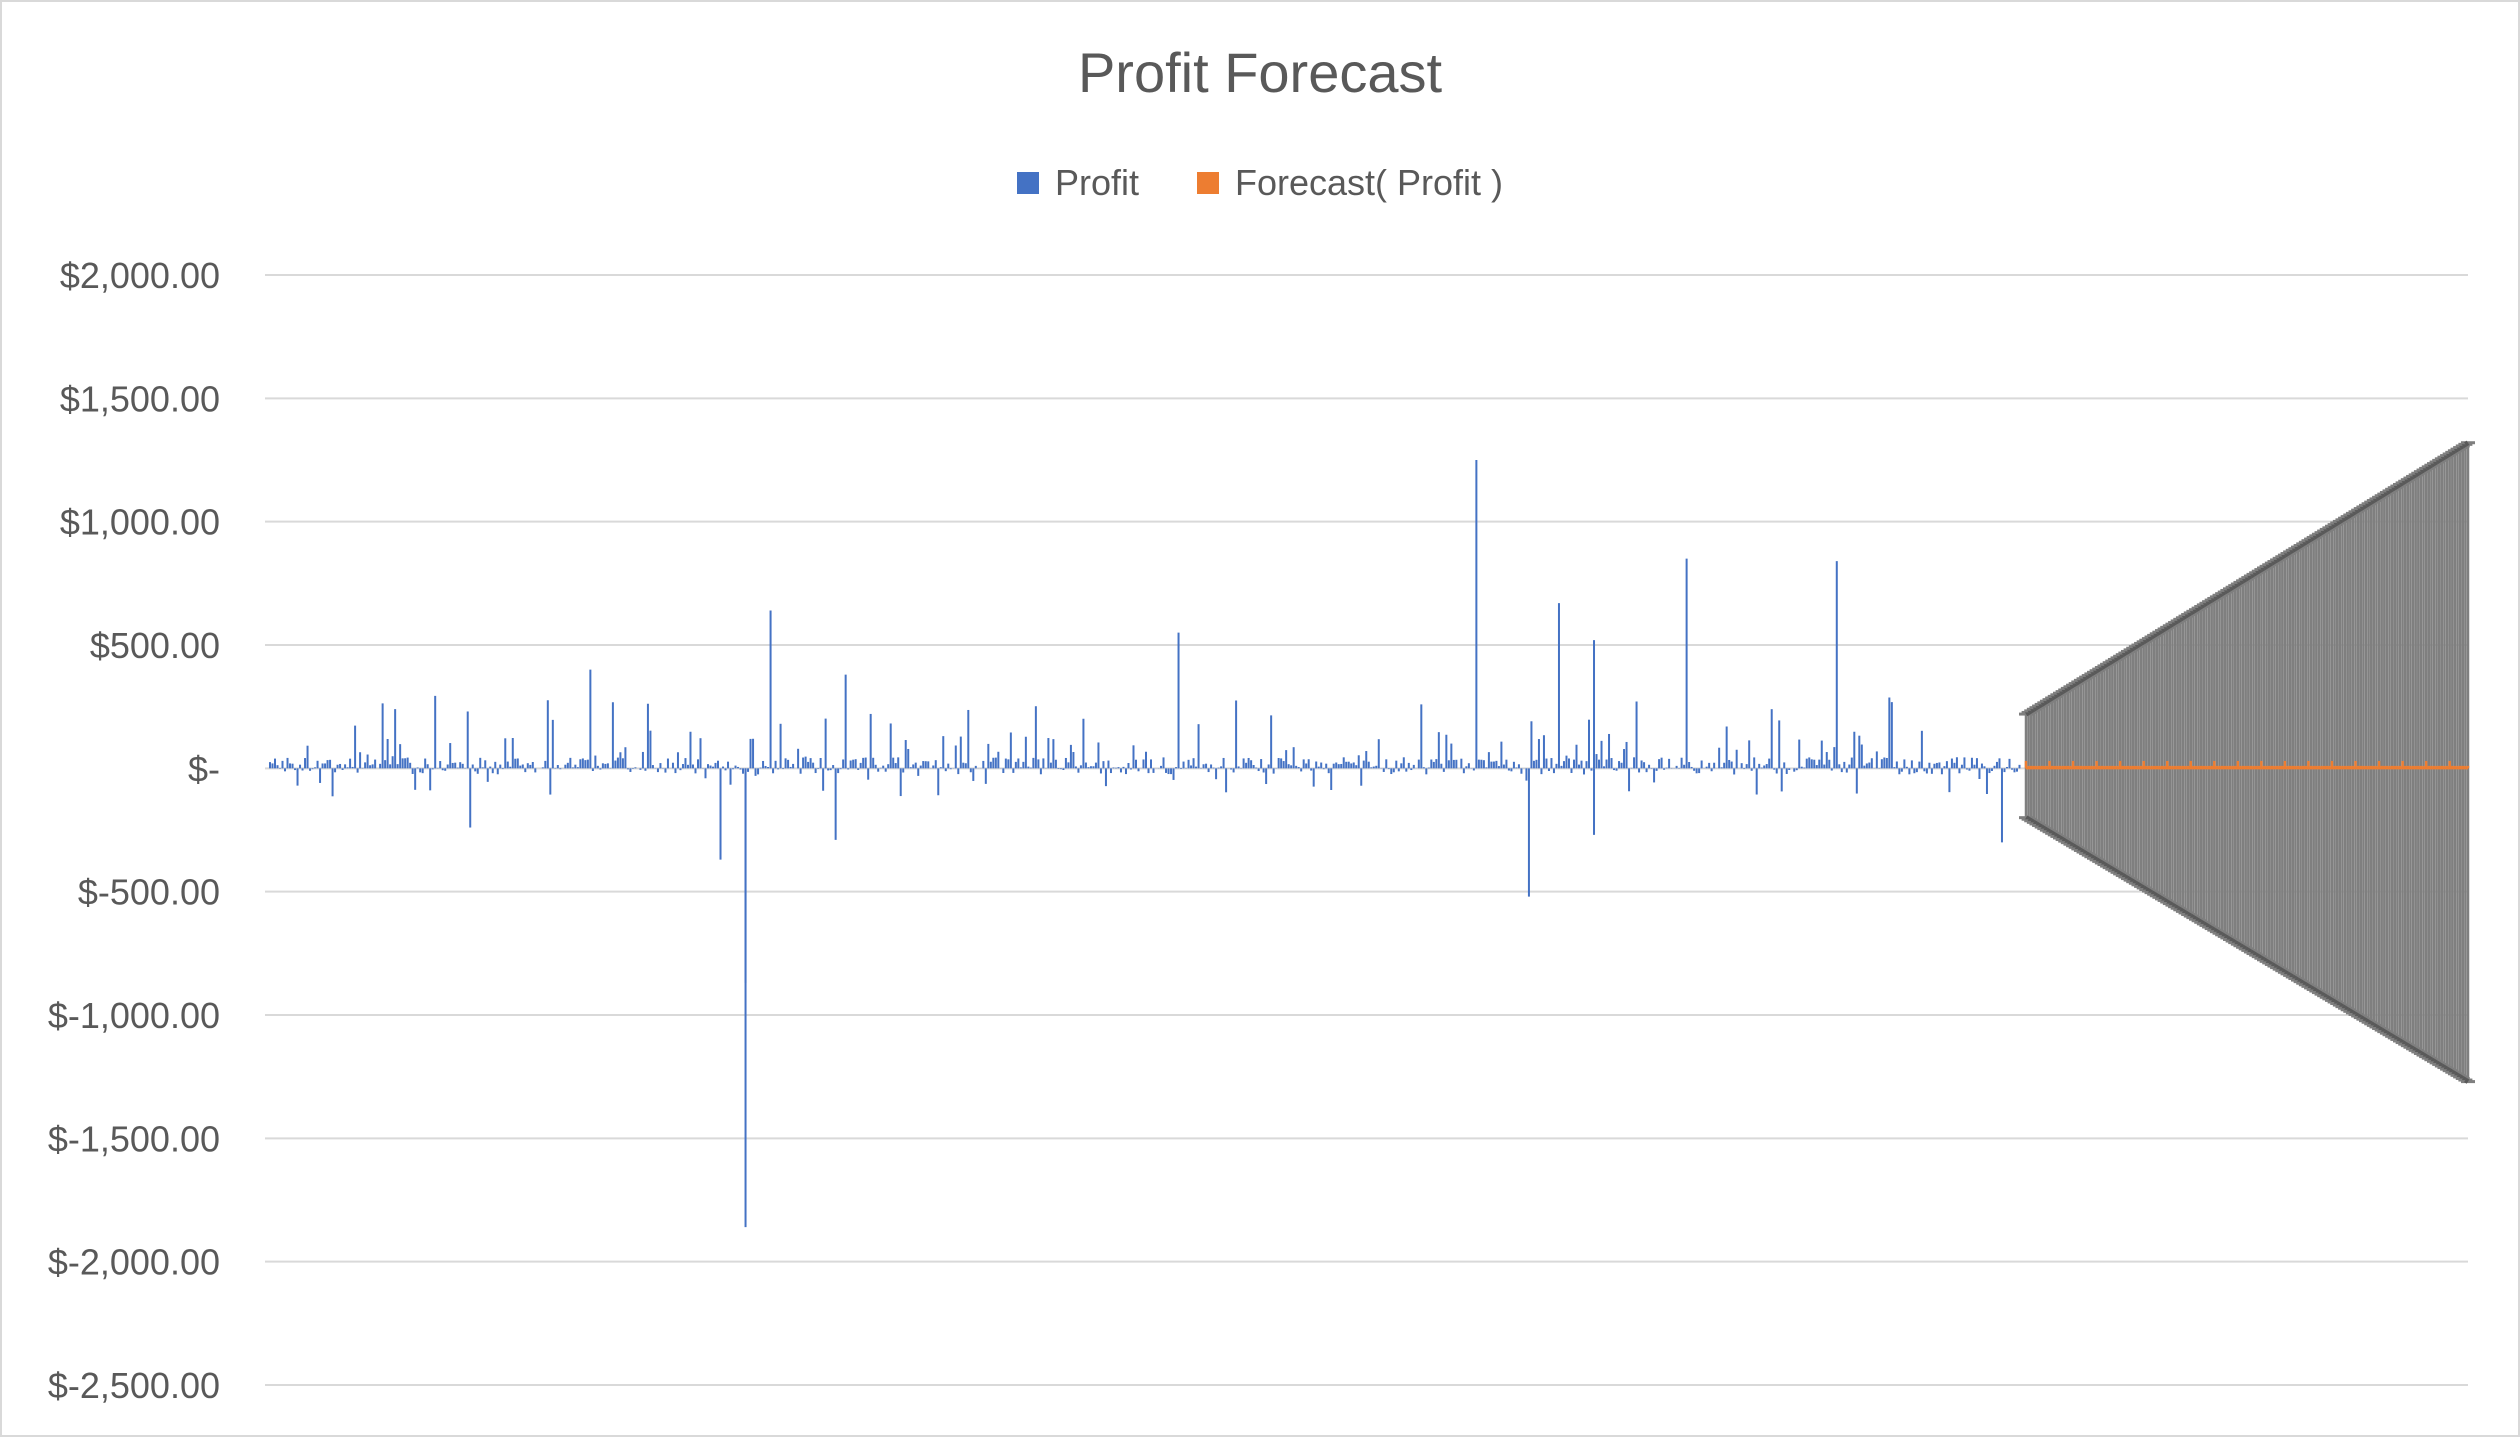  Describe the element at coordinates (134, 1015) in the screenshot. I see `y-tick-label: $-1,000.00` at that location.